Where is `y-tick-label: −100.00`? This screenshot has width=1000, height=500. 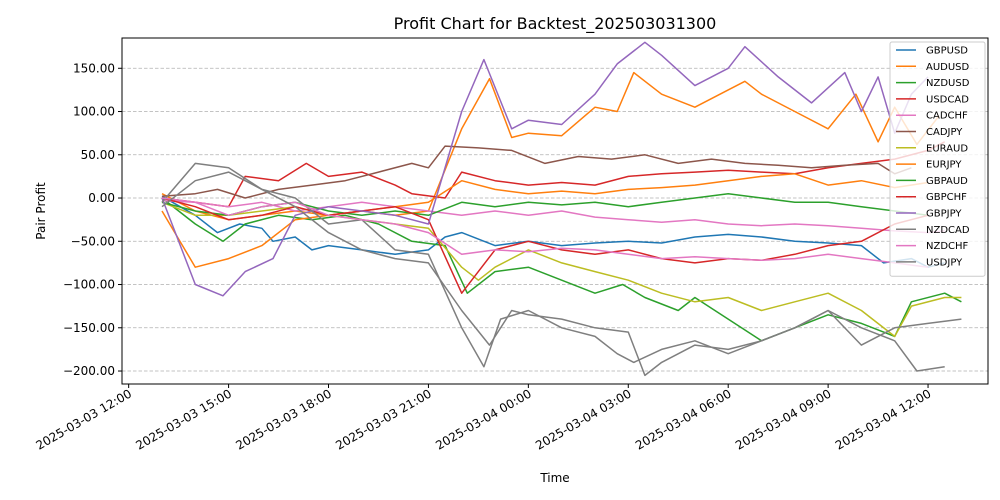 y-tick-label: −100.00 is located at coordinates (89, 285).